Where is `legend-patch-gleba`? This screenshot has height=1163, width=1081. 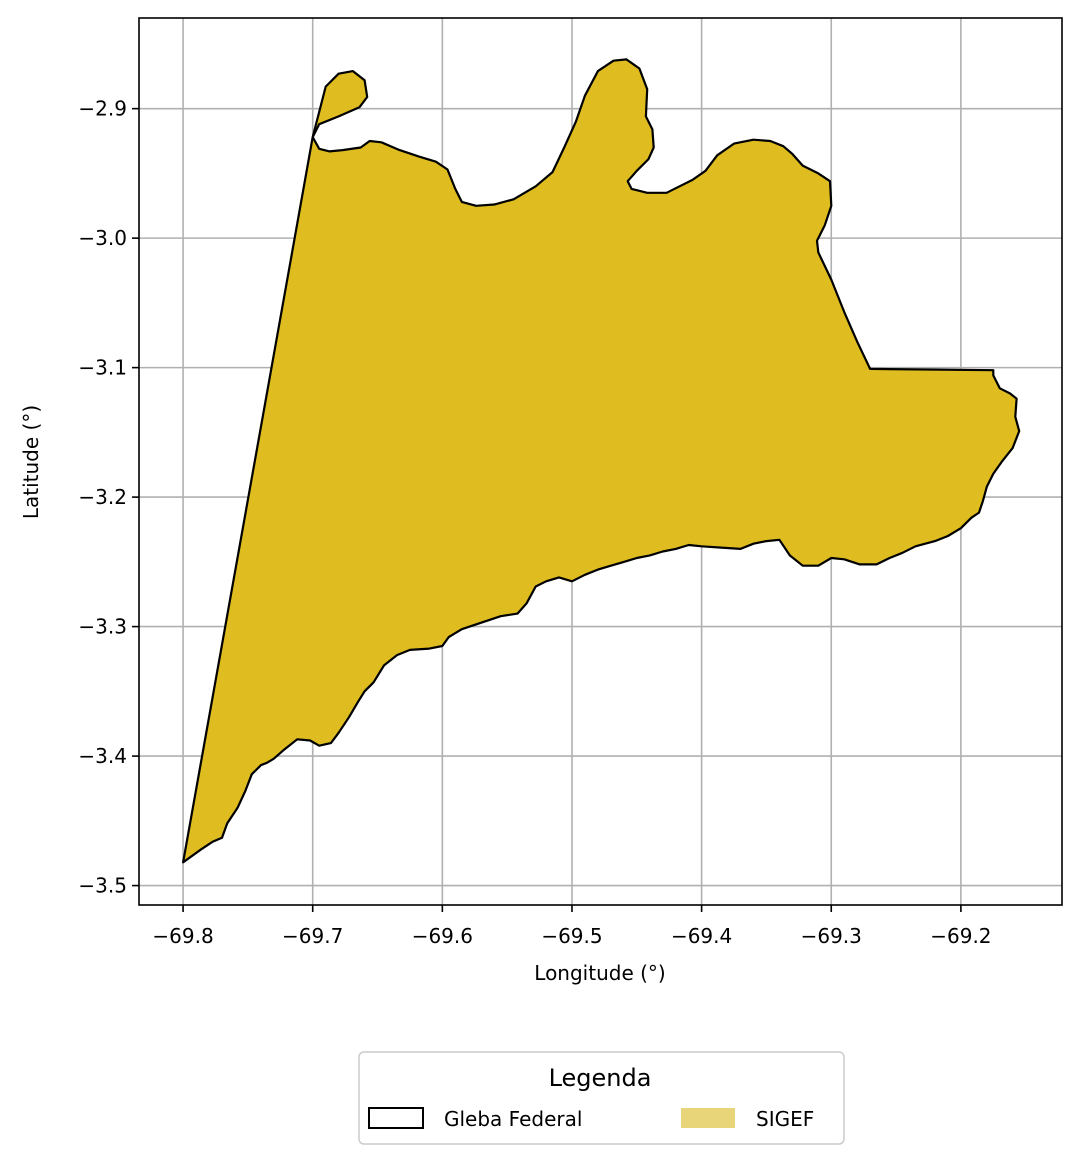 legend-patch-gleba is located at coordinates (396, 1118).